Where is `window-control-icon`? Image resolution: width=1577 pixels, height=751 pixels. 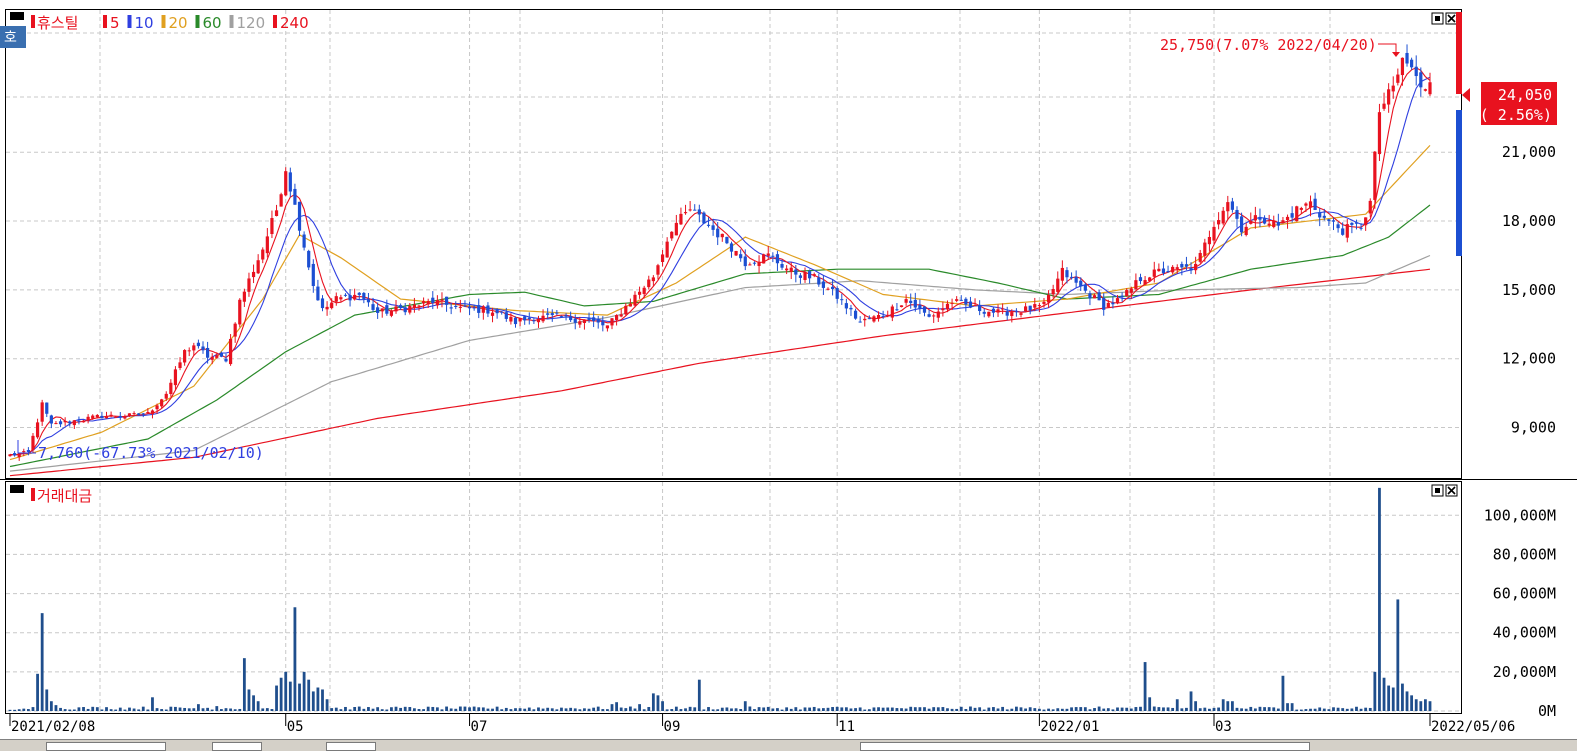
window-control-icon is located at coordinates (17, 16).